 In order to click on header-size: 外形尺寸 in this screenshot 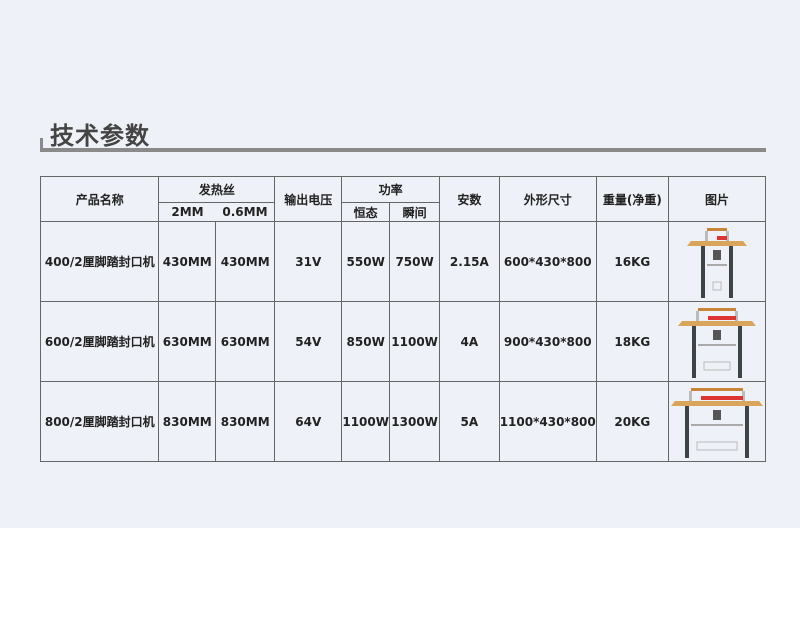, I will do `click(547, 199)`.